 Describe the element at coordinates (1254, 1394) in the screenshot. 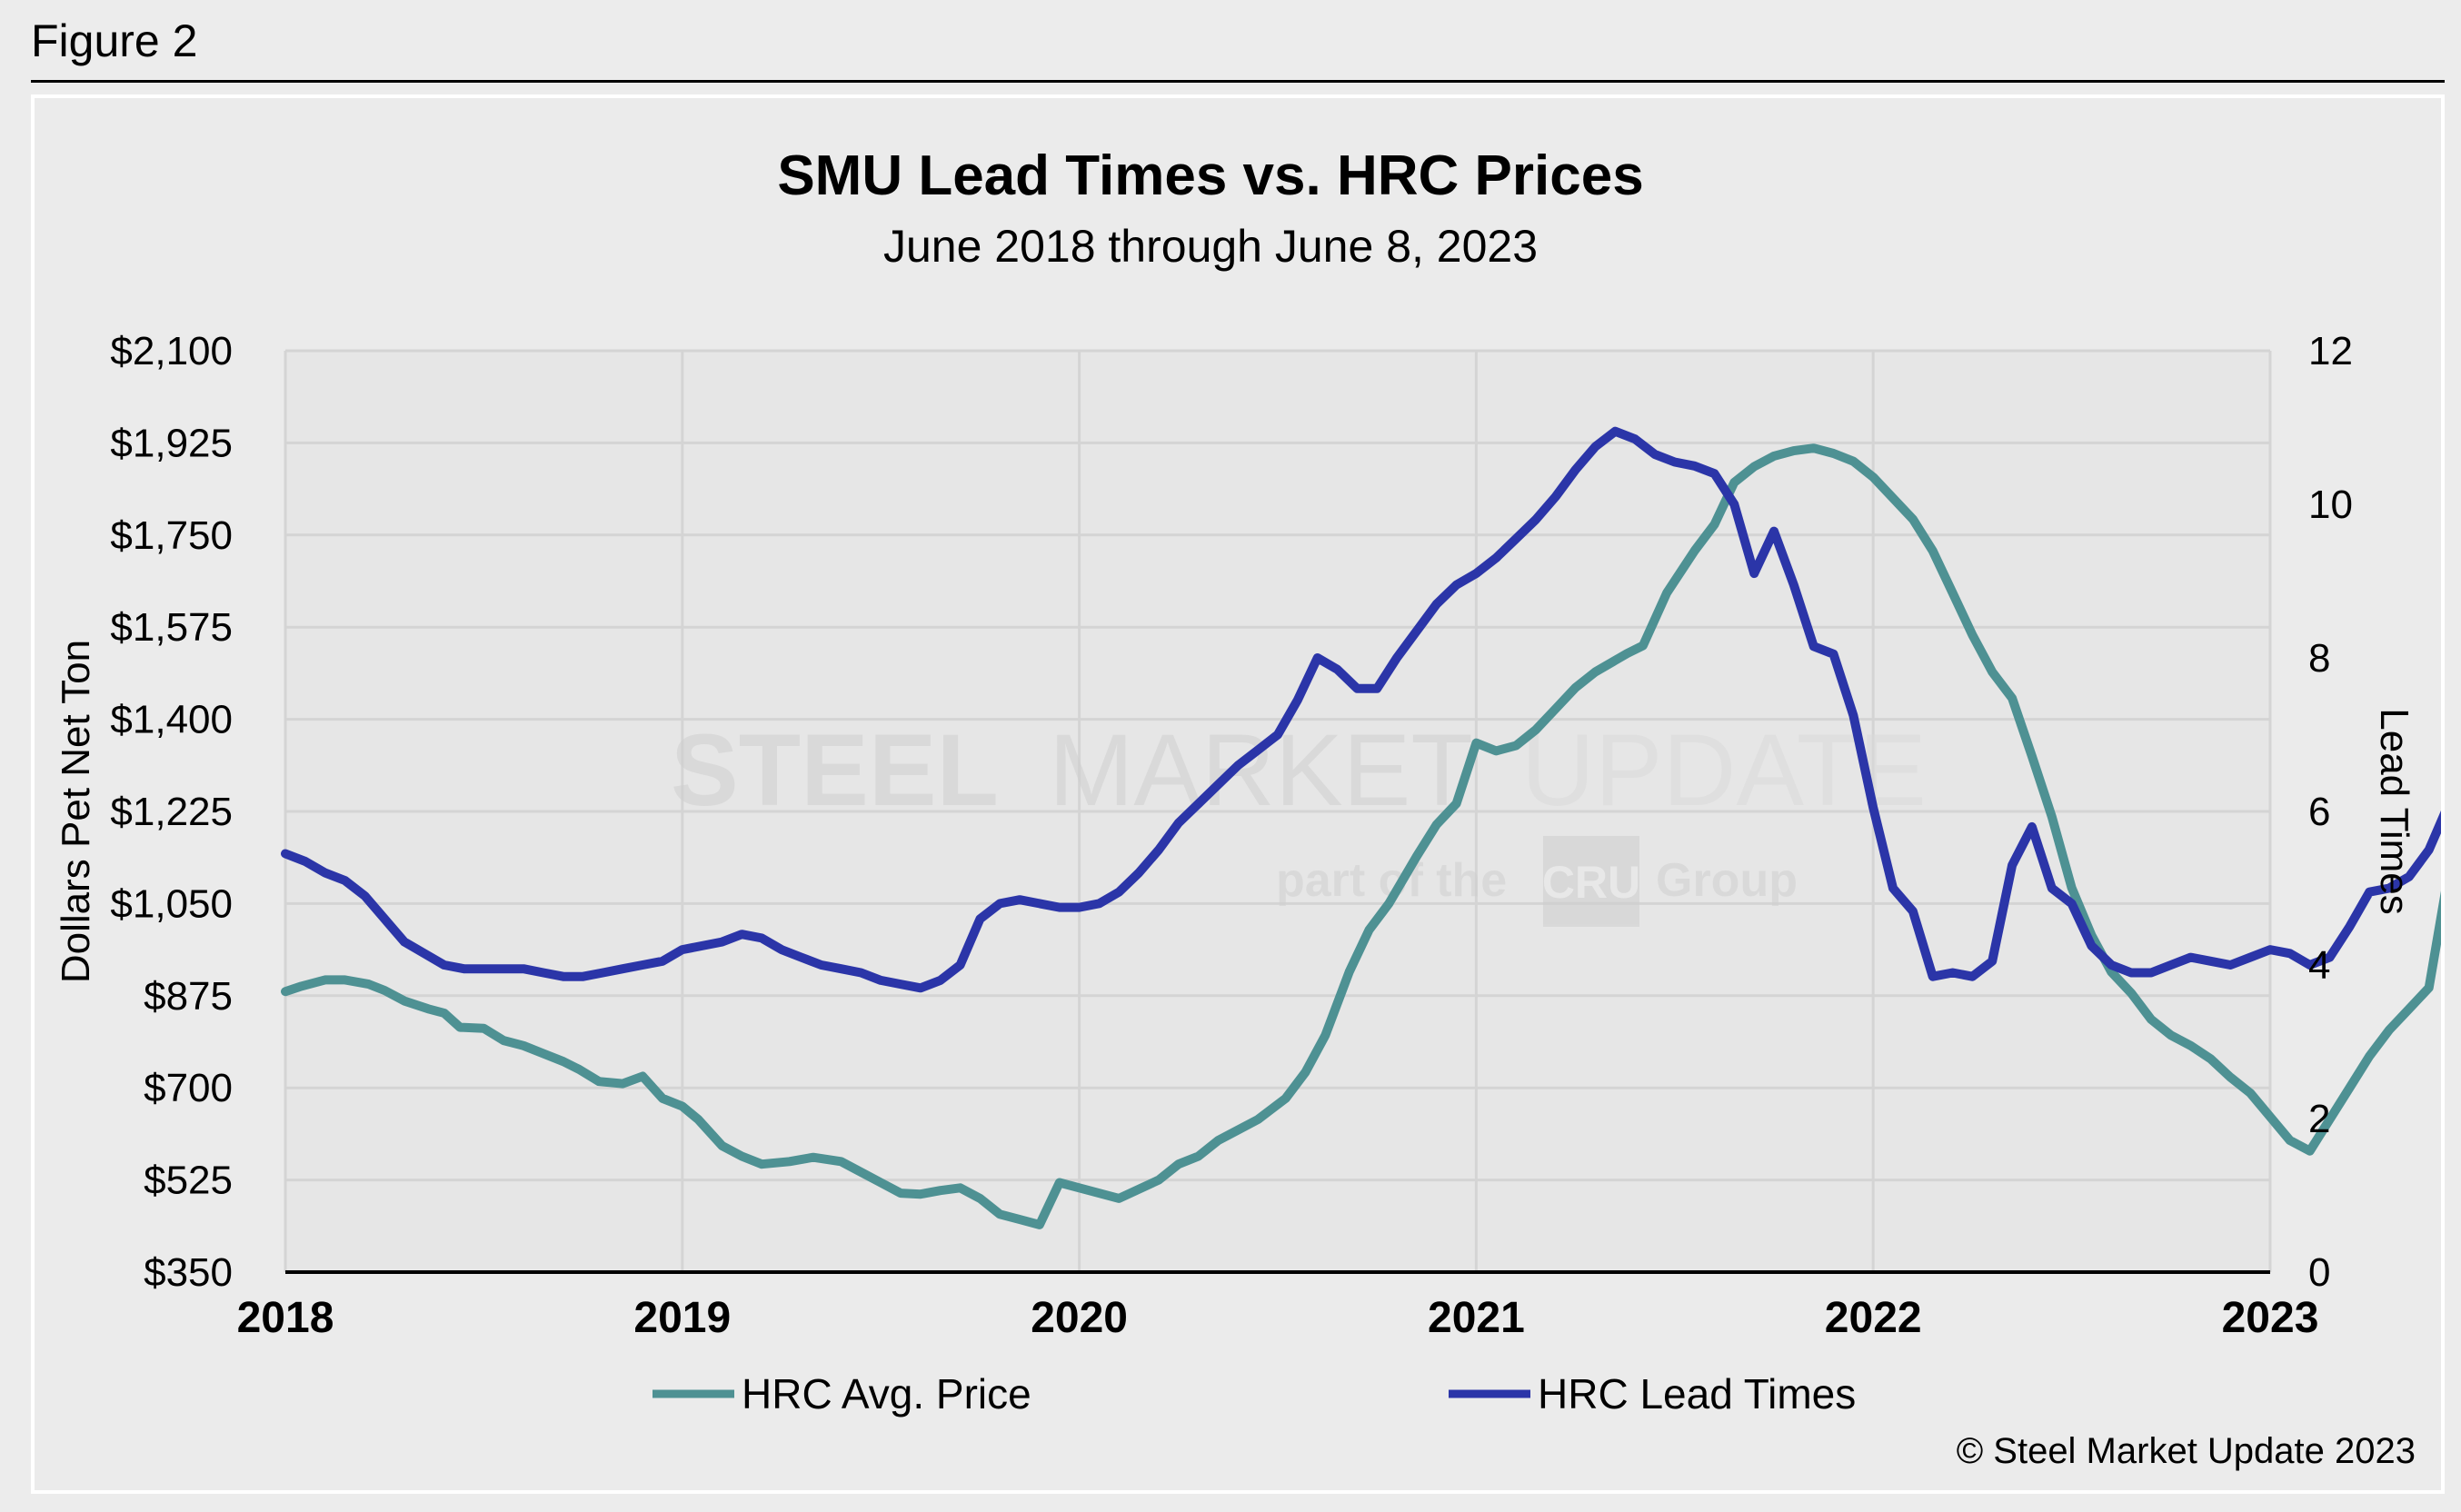

I see `legend: HRC Avg. Price HRC Lead Times` at that location.